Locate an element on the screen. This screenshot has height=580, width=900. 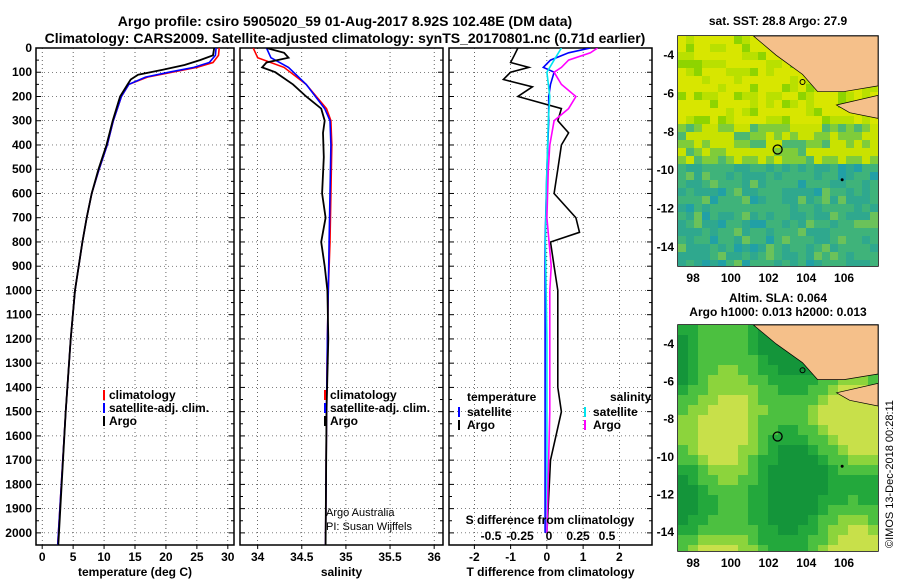
y-tick-label: 700 is located at coordinates (22, 218).